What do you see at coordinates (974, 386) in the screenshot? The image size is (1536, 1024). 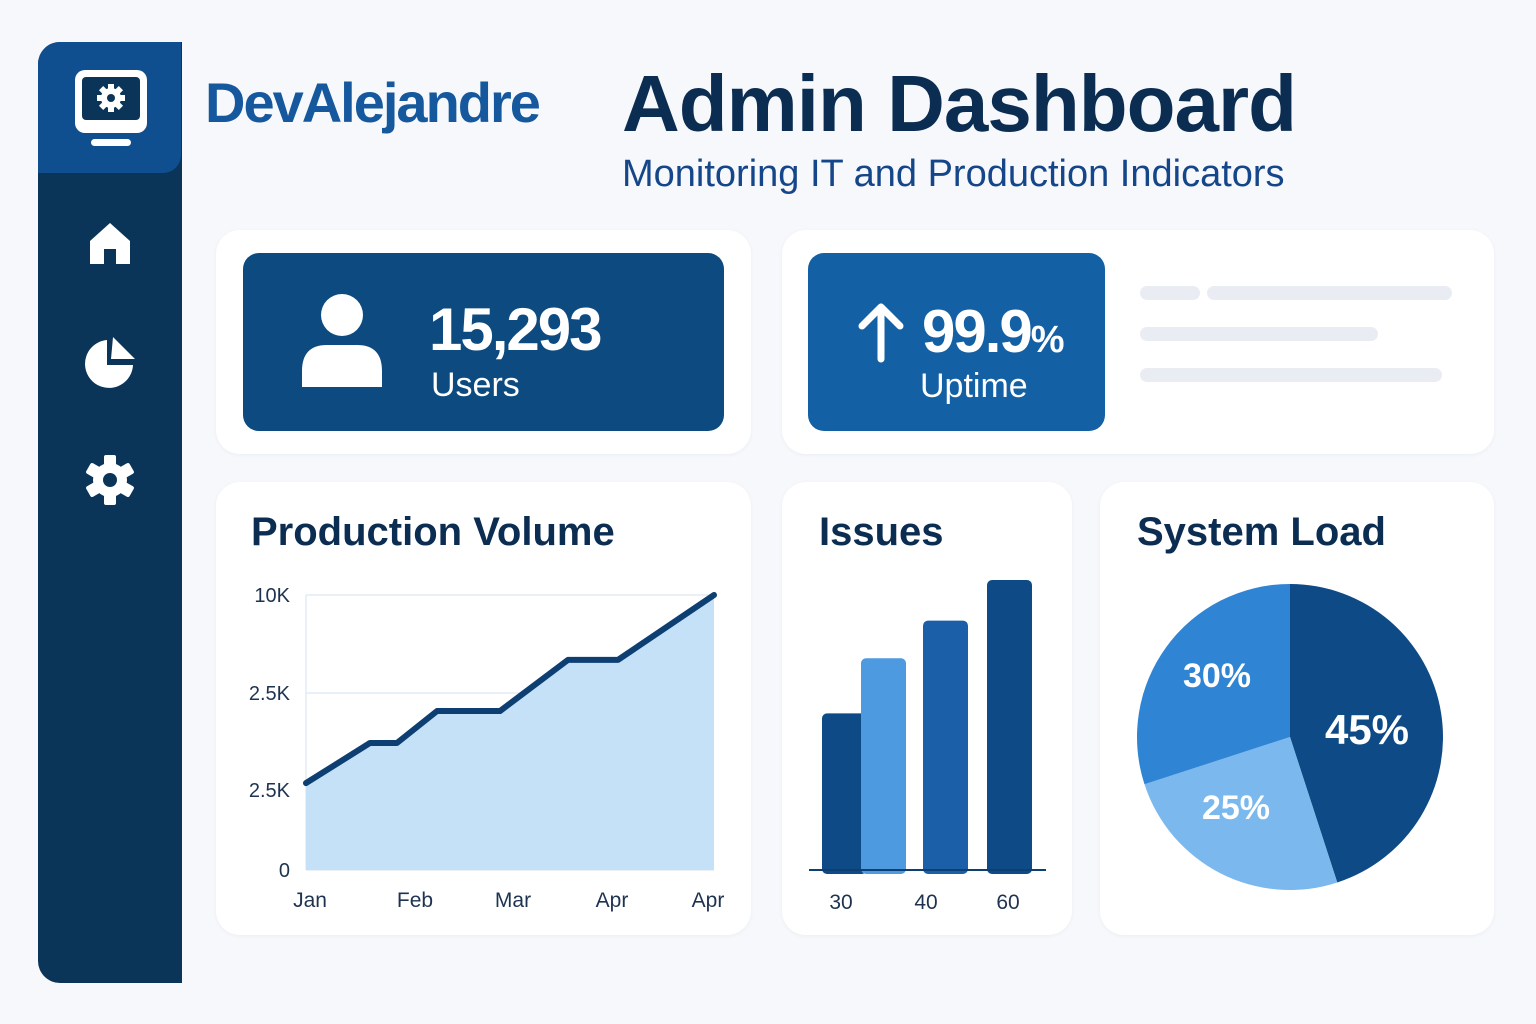 I see `uptime-label: Uptime` at bounding box center [974, 386].